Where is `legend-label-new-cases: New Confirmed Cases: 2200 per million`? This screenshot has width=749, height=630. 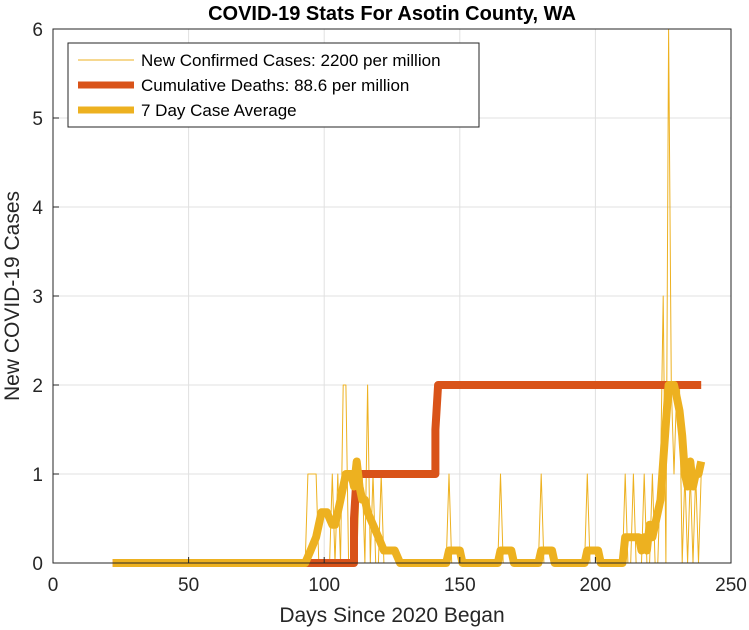
legend-label-new-cases: New Confirmed Cases: 2200 per million is located at coordinates (291, 60).